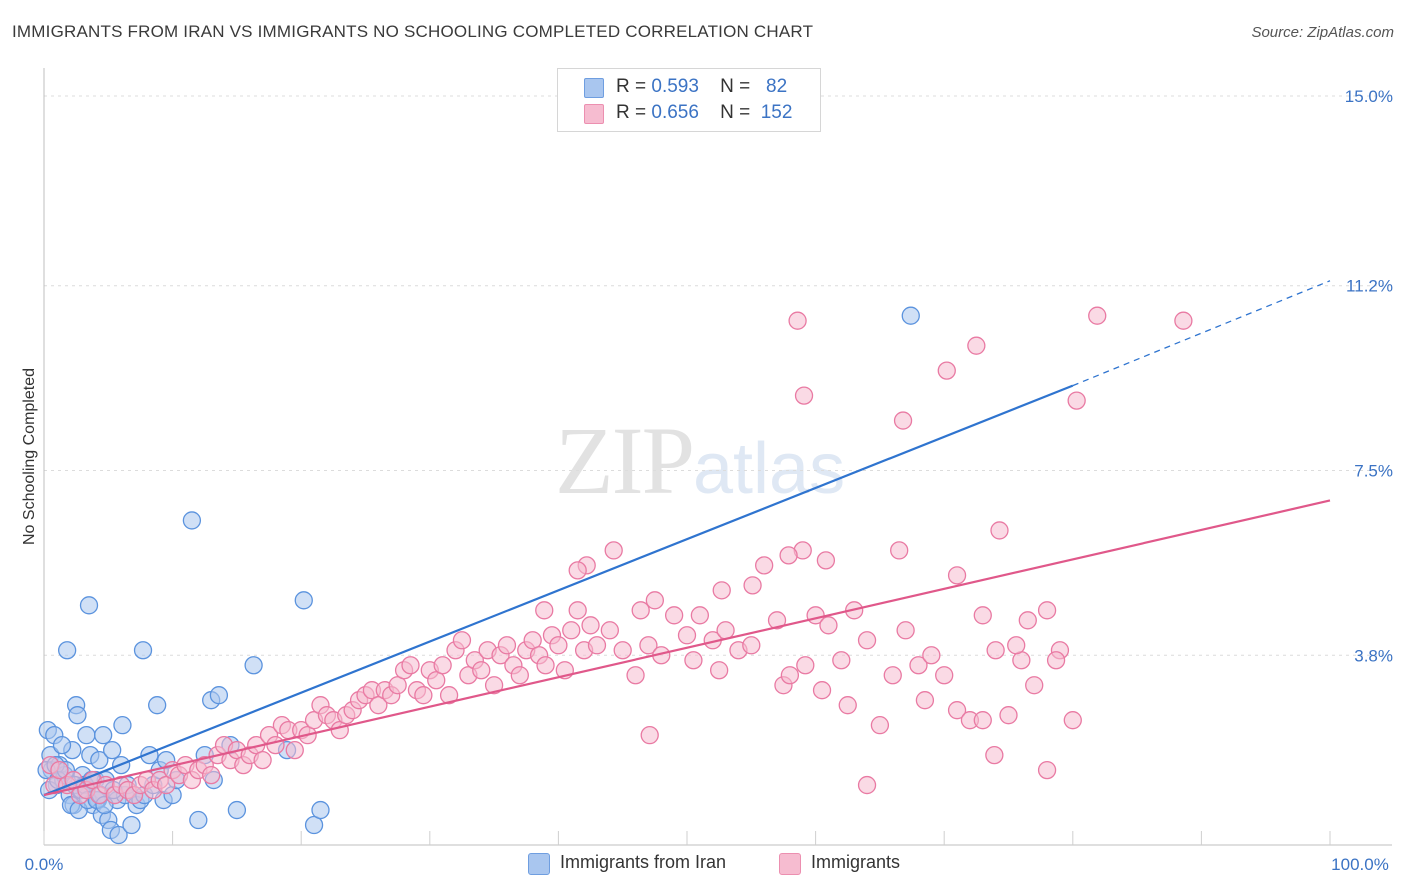 Image resolution: width=1406 pixels, height=892 pixels. I want to click on bottom-legend-swatch-immigrants, so click(790, 864).